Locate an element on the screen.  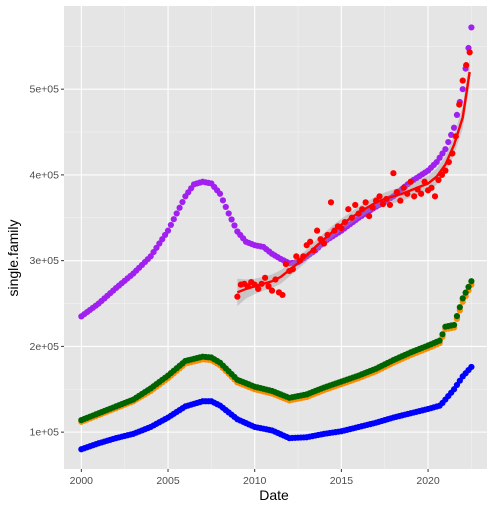
y-tick-label: 3e+05 is located at coordinates (45, 261).